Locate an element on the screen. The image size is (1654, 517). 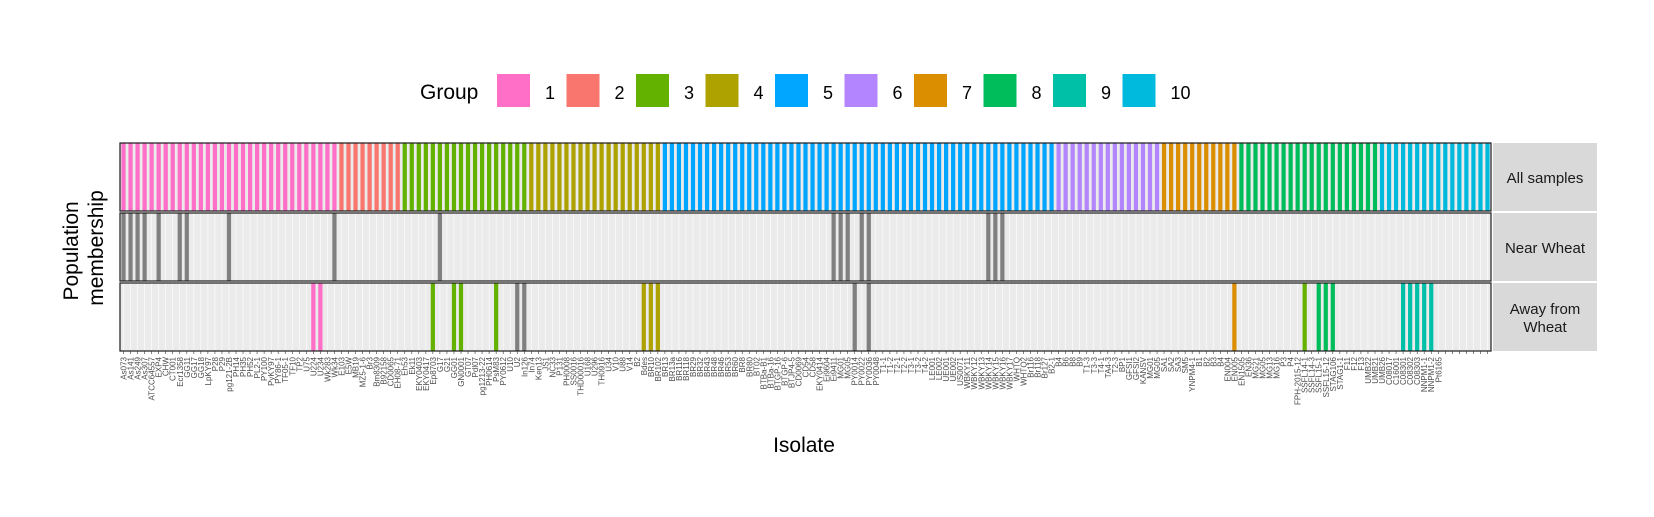
x-tick-label: BR60 is located at coordinates (735, 366).